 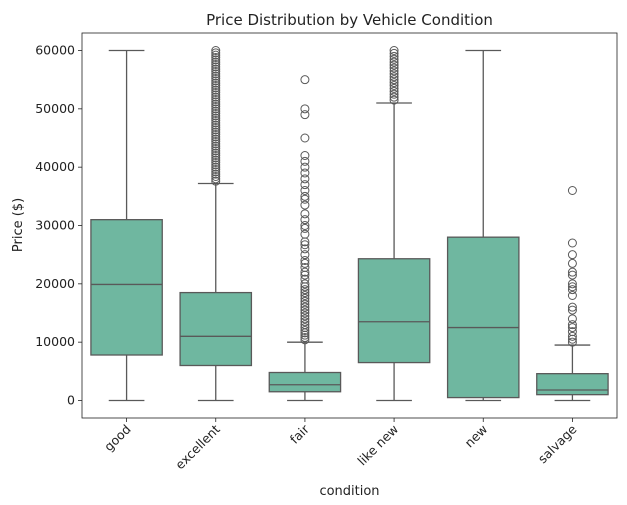 What do you see at coordinates (55, 108) in the screenshot?
I see `y-tick-label: 50000` at bounding box center [55, 108].